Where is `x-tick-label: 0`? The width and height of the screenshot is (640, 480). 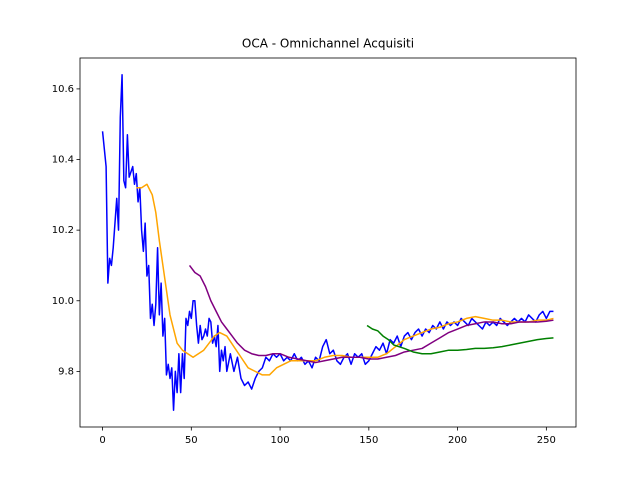
x-tick-label: 0 is located at coordinates (102, 440).